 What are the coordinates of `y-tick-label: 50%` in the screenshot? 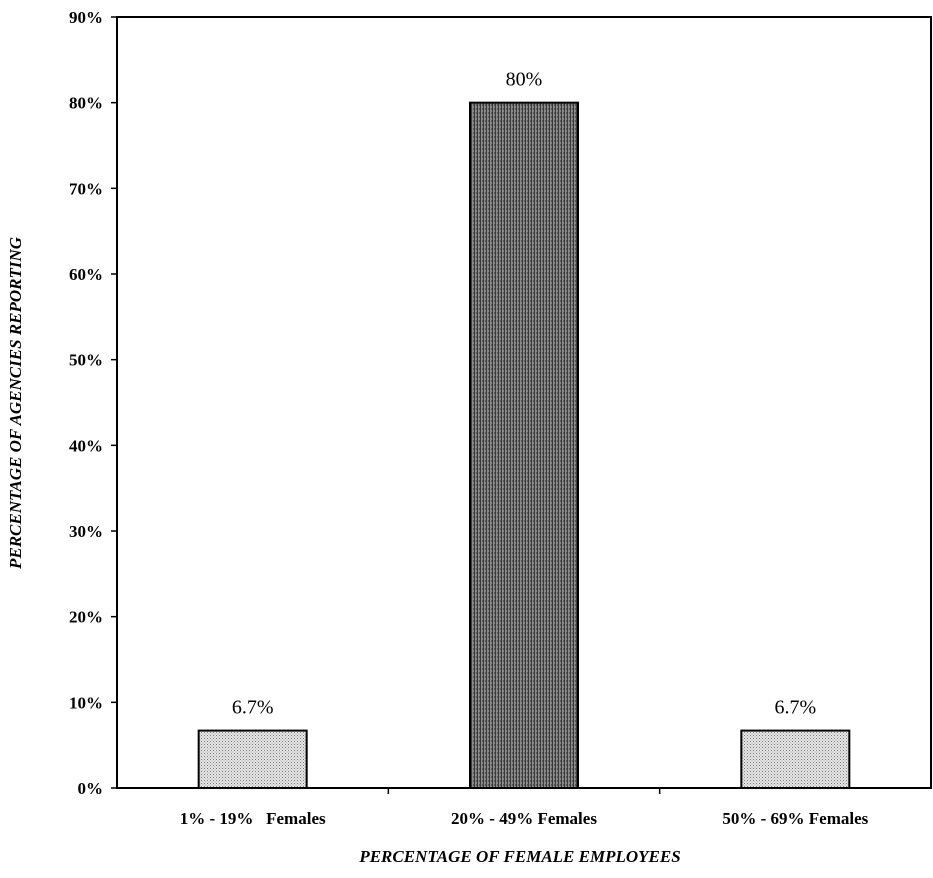 It's located at (86, 360).